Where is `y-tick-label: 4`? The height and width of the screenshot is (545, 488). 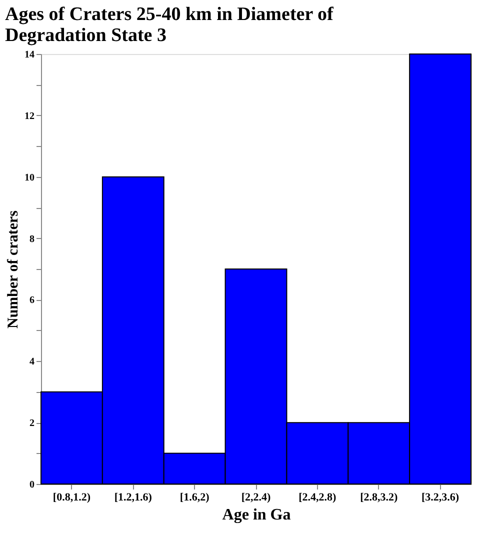 y-tick-label: 4 is located at coordinates (32, 362).